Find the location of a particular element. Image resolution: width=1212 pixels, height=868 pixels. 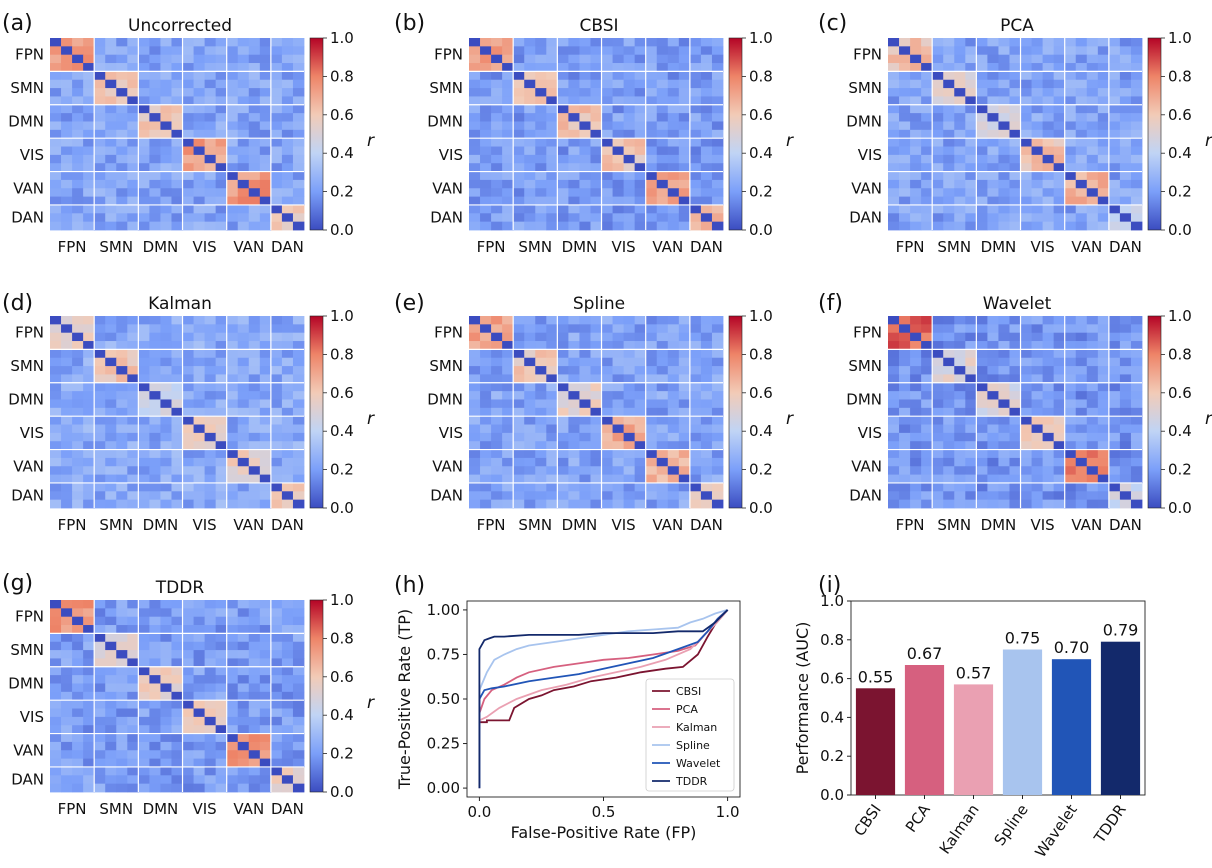

colorbar-tick-label: 0.6 is located at coordinates (1180, 393).